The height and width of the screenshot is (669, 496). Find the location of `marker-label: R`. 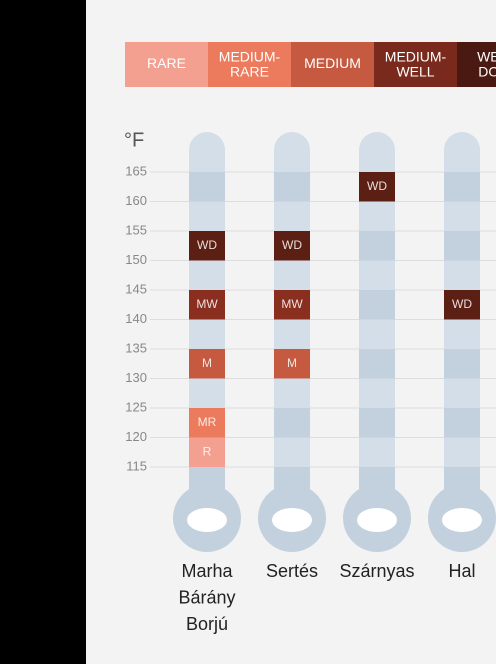

marker-label: R is located at coordinates (207, 451).